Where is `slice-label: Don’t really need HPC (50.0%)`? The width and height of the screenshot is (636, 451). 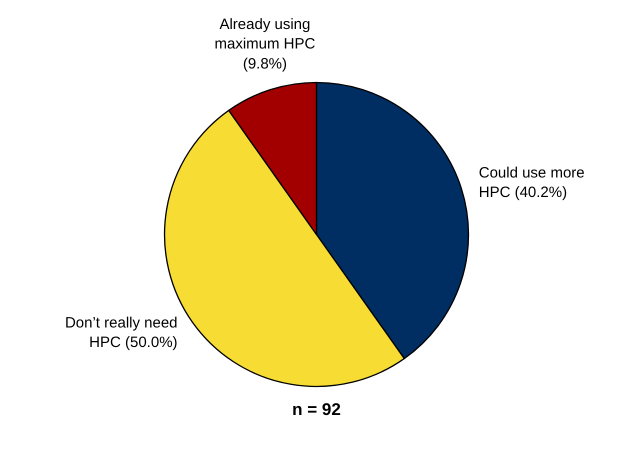
slice-label: Don’t really need HPC (50.0%) is located at coordinates (121, 333).